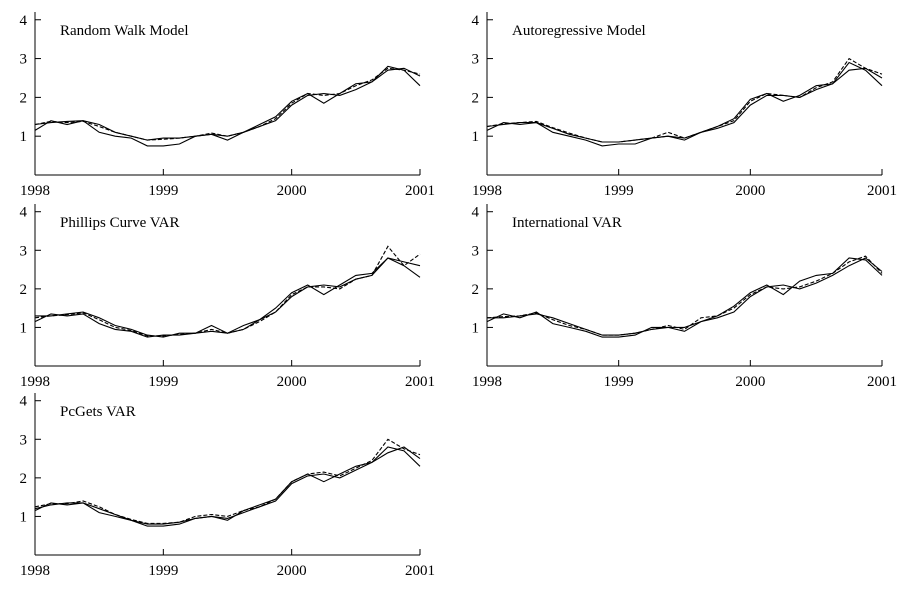 Image resolution: width=900 pixels, height=592 pixels. I want to click on panel-title: Autoregressive Model, so click(579, 31).